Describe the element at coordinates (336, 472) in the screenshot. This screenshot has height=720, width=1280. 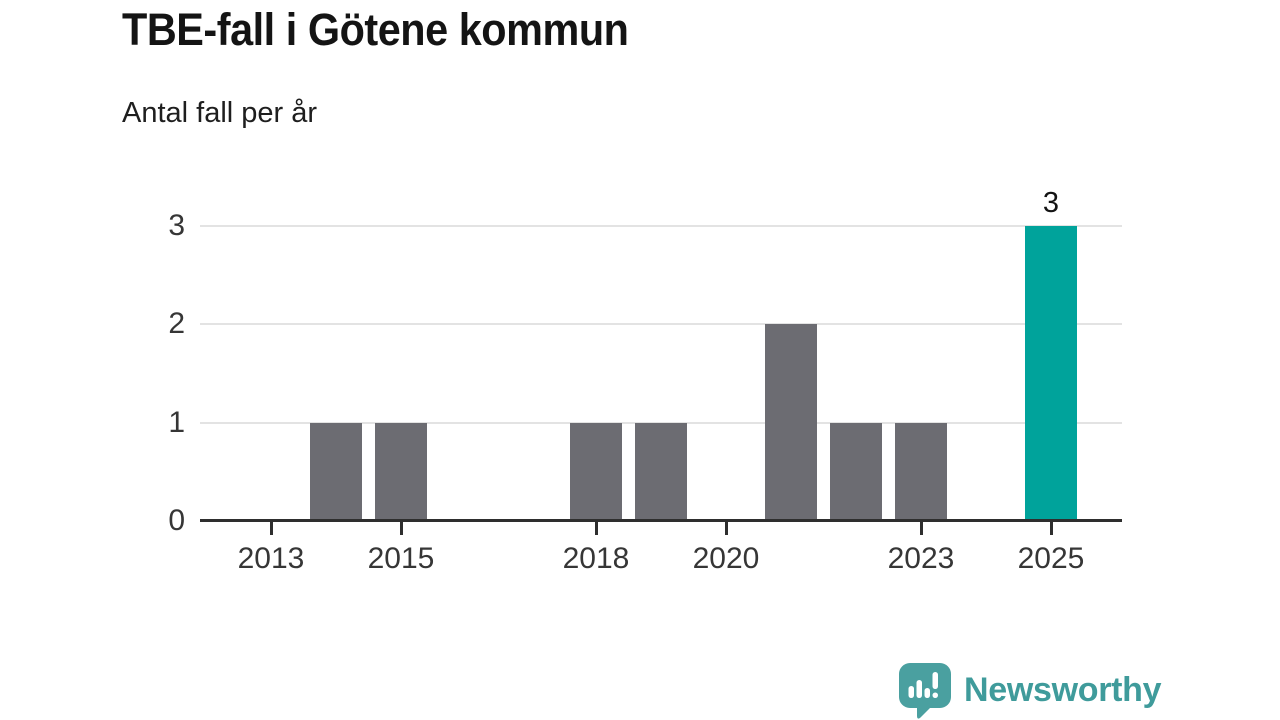
I see `bar-2014` at that location.